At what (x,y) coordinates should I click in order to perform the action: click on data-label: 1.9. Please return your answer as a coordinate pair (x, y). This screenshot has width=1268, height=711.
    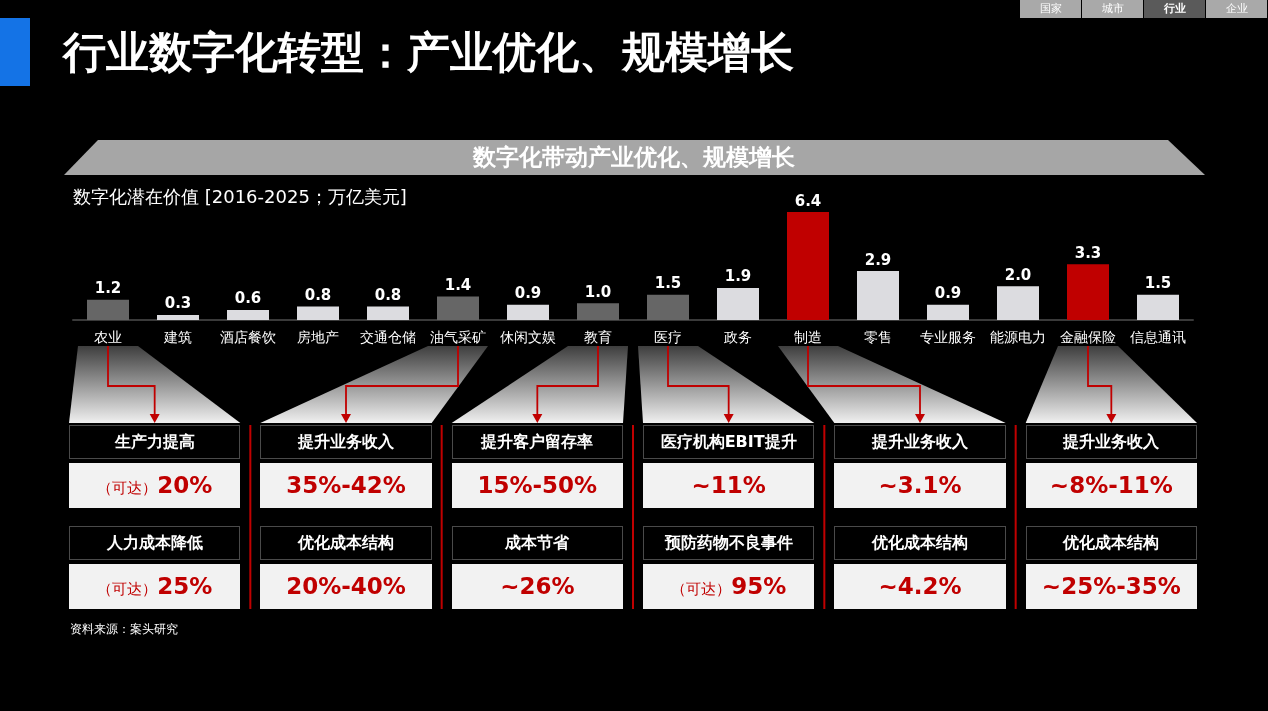
    Looking at the image, I should click on (738, 276).